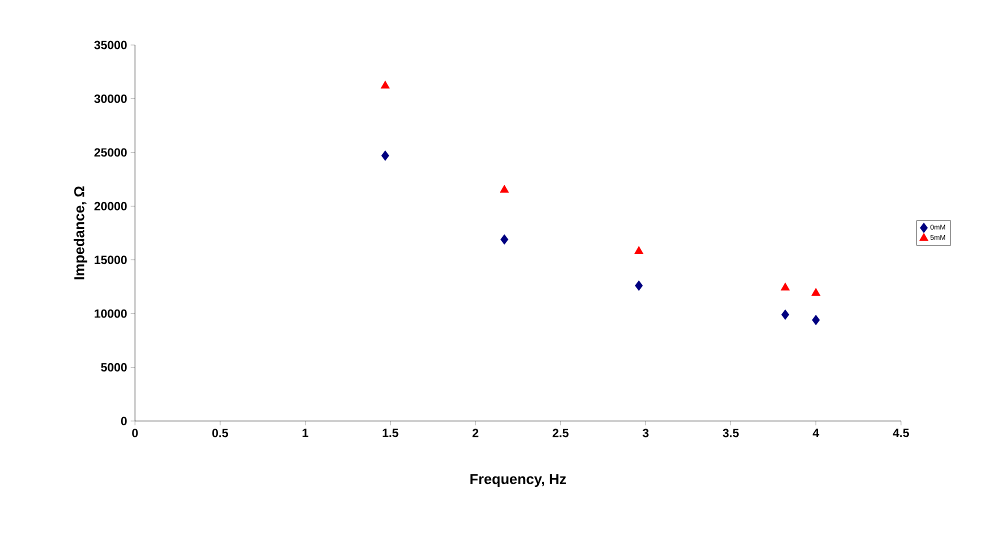 The image size is (988, 542). What do you see at coordinates (475, 433) in the screenshot?
I see `x-tick-label: 2` at bounding box center [475, 433].